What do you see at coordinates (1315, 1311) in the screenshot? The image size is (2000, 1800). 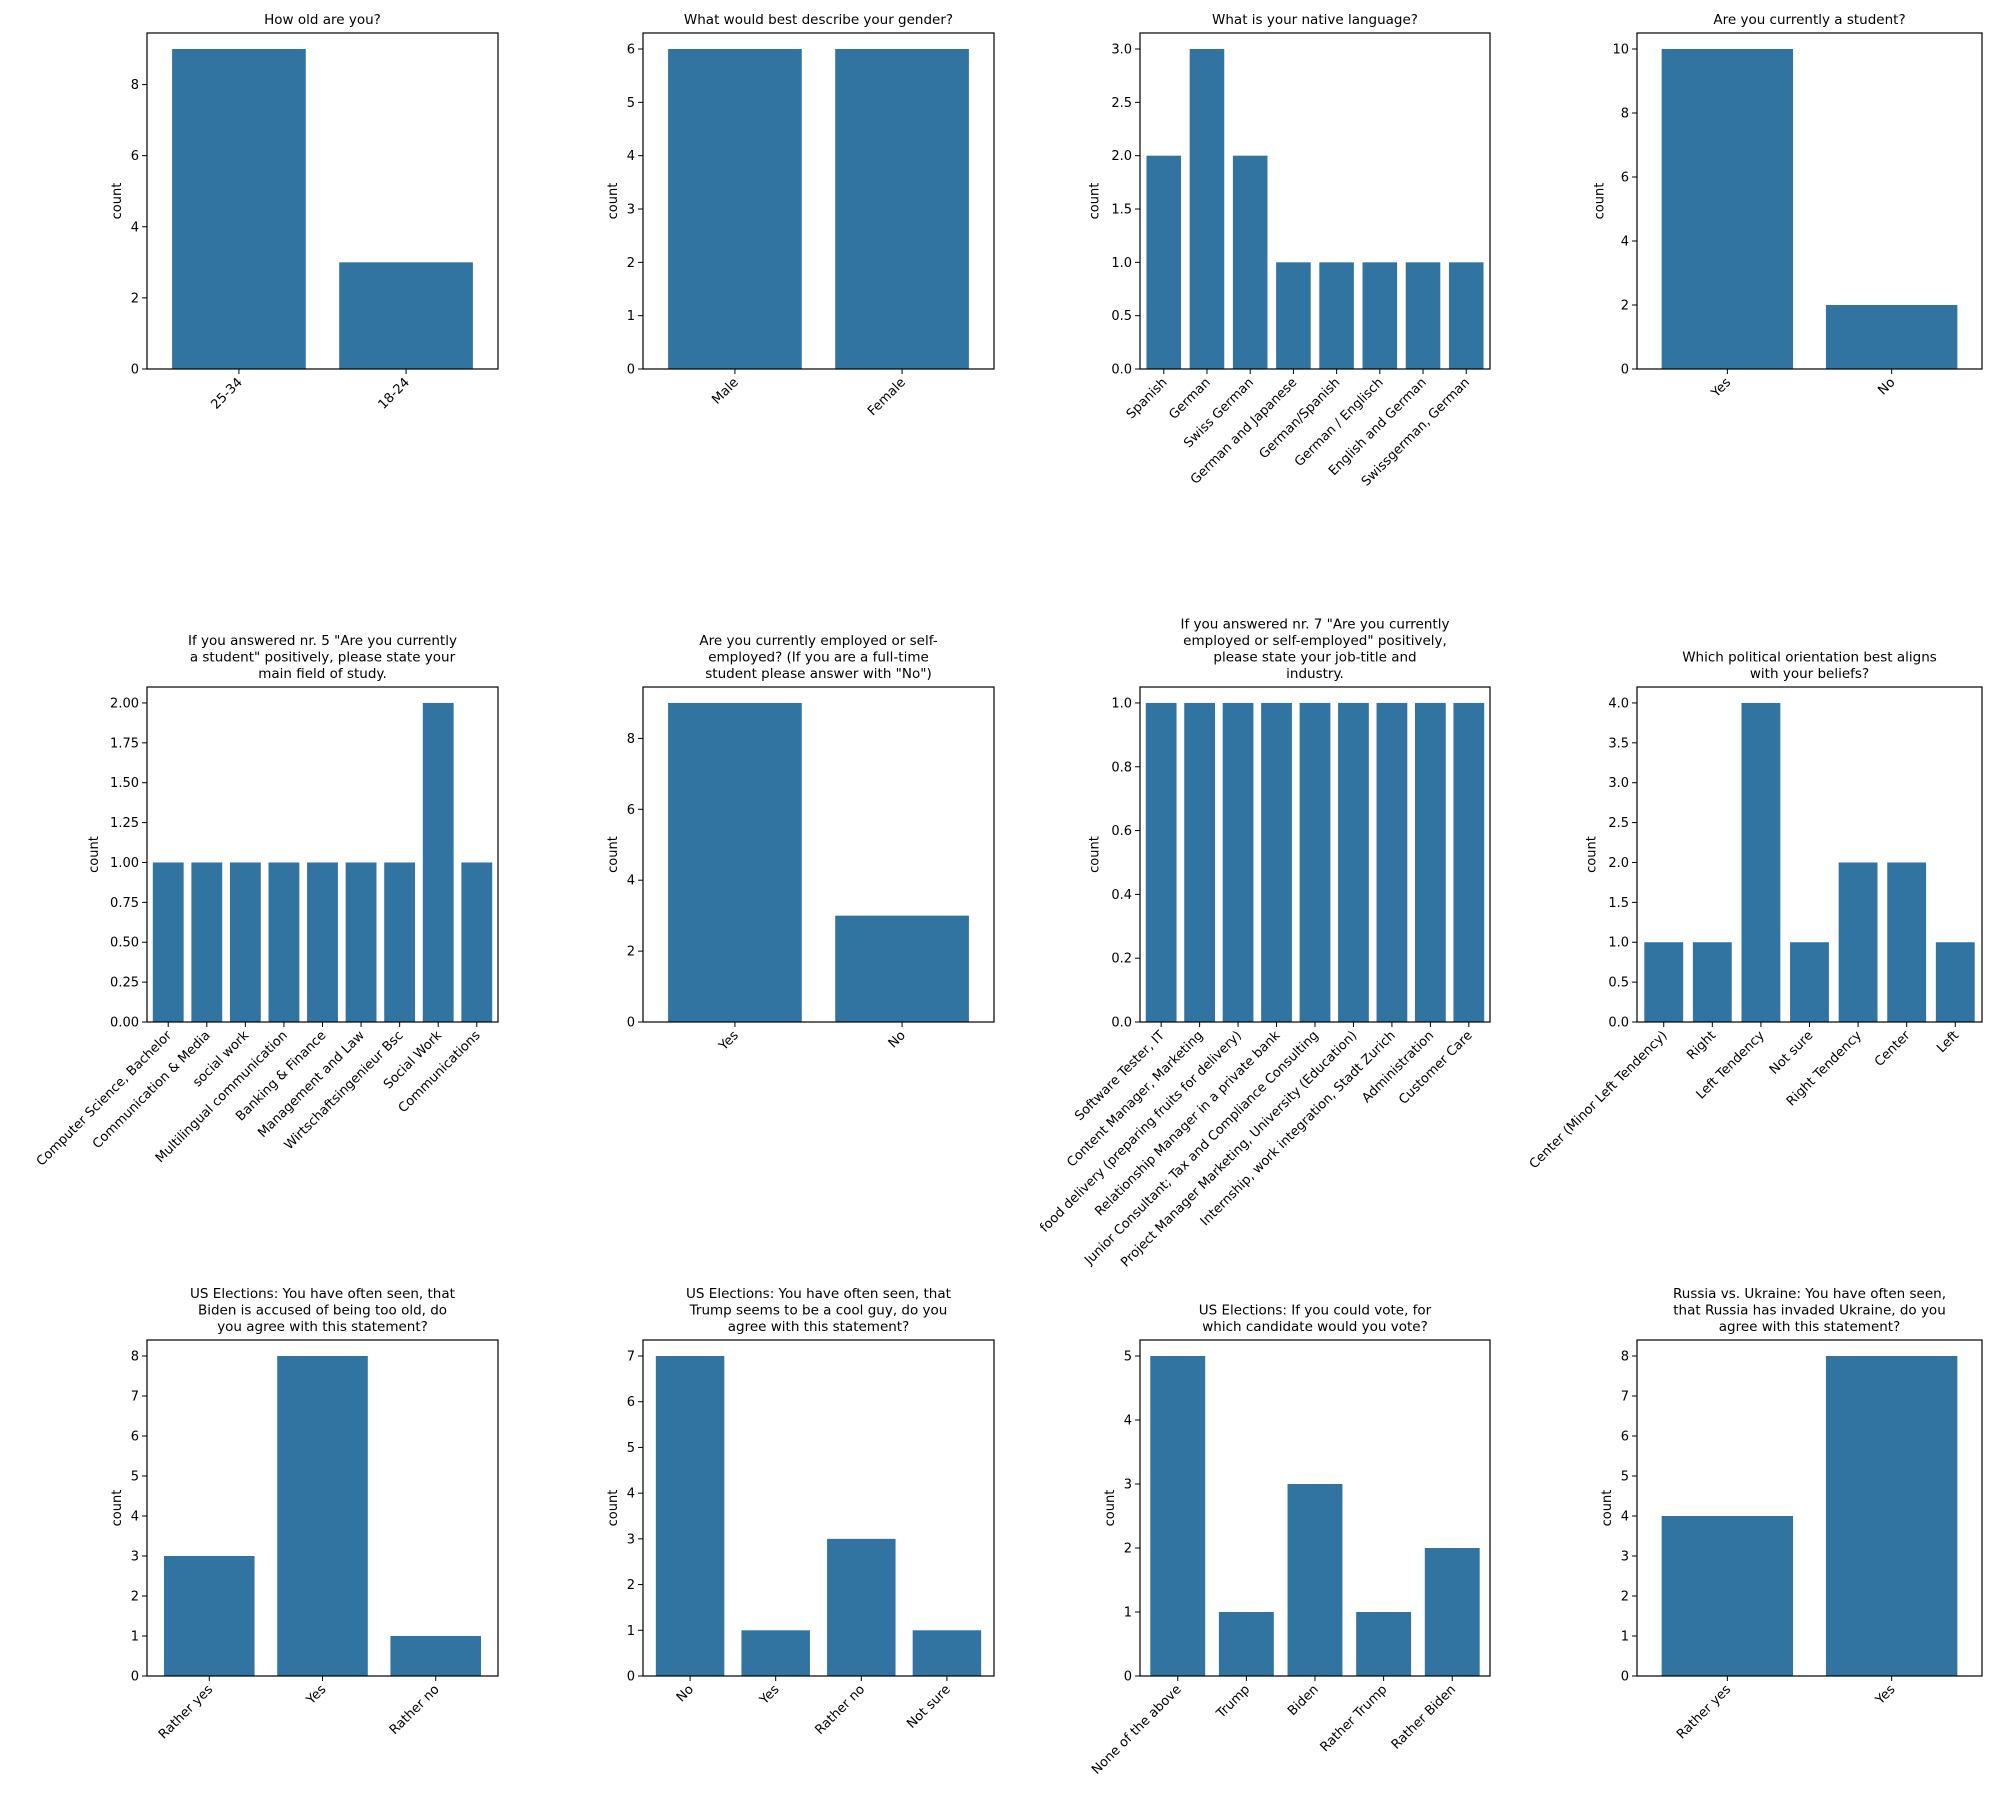 I see `chart-title-line: US Elections: If you could vote, for` at bounding box center [1315, 1311].